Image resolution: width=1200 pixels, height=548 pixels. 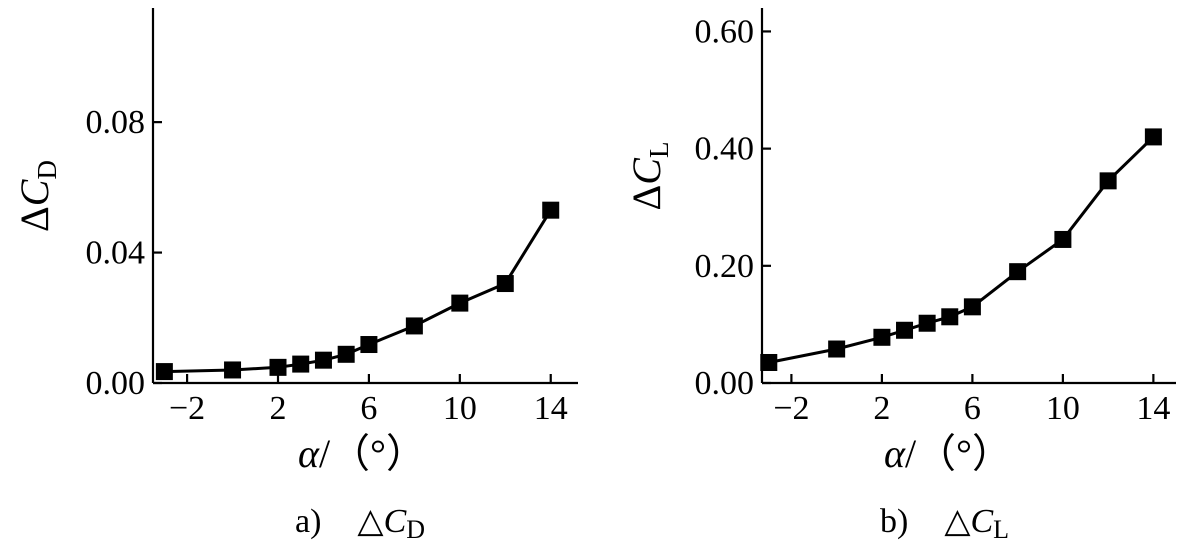 I want to click on chart-caption: b) △CL, so click(x=944, y=523).